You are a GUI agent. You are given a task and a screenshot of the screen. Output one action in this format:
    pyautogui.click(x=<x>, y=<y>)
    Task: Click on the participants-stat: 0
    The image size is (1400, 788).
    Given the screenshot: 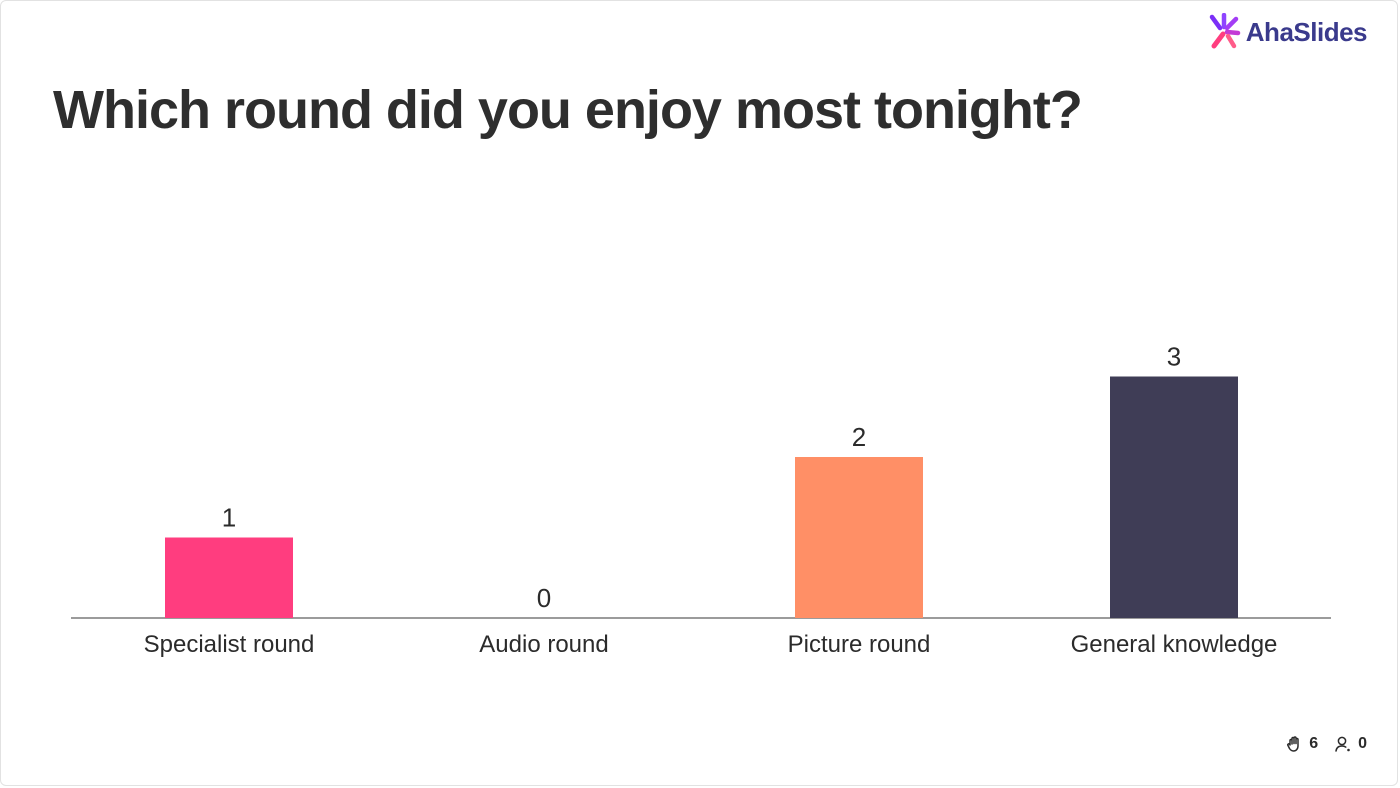 What is the action you would take?
    pyautogui.click(x=1350, y=744)
    